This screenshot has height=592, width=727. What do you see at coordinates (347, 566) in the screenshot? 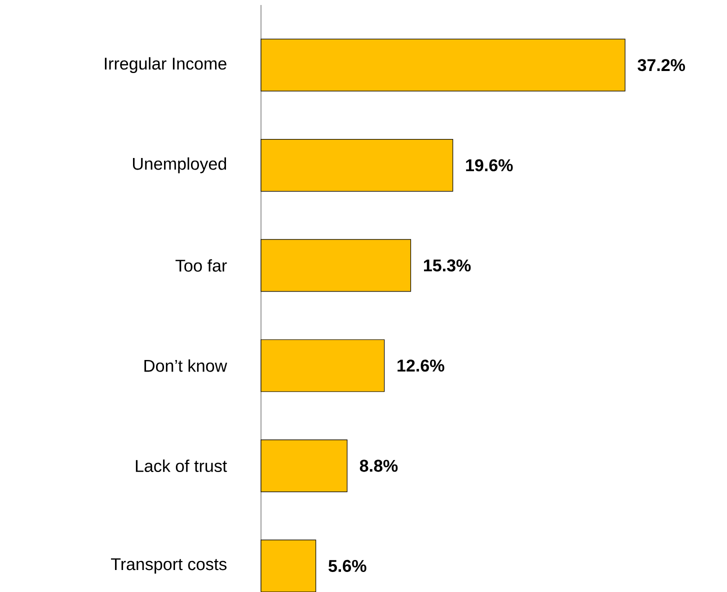
I see `data-label: 5.6%` at bounding box center [347, 566].